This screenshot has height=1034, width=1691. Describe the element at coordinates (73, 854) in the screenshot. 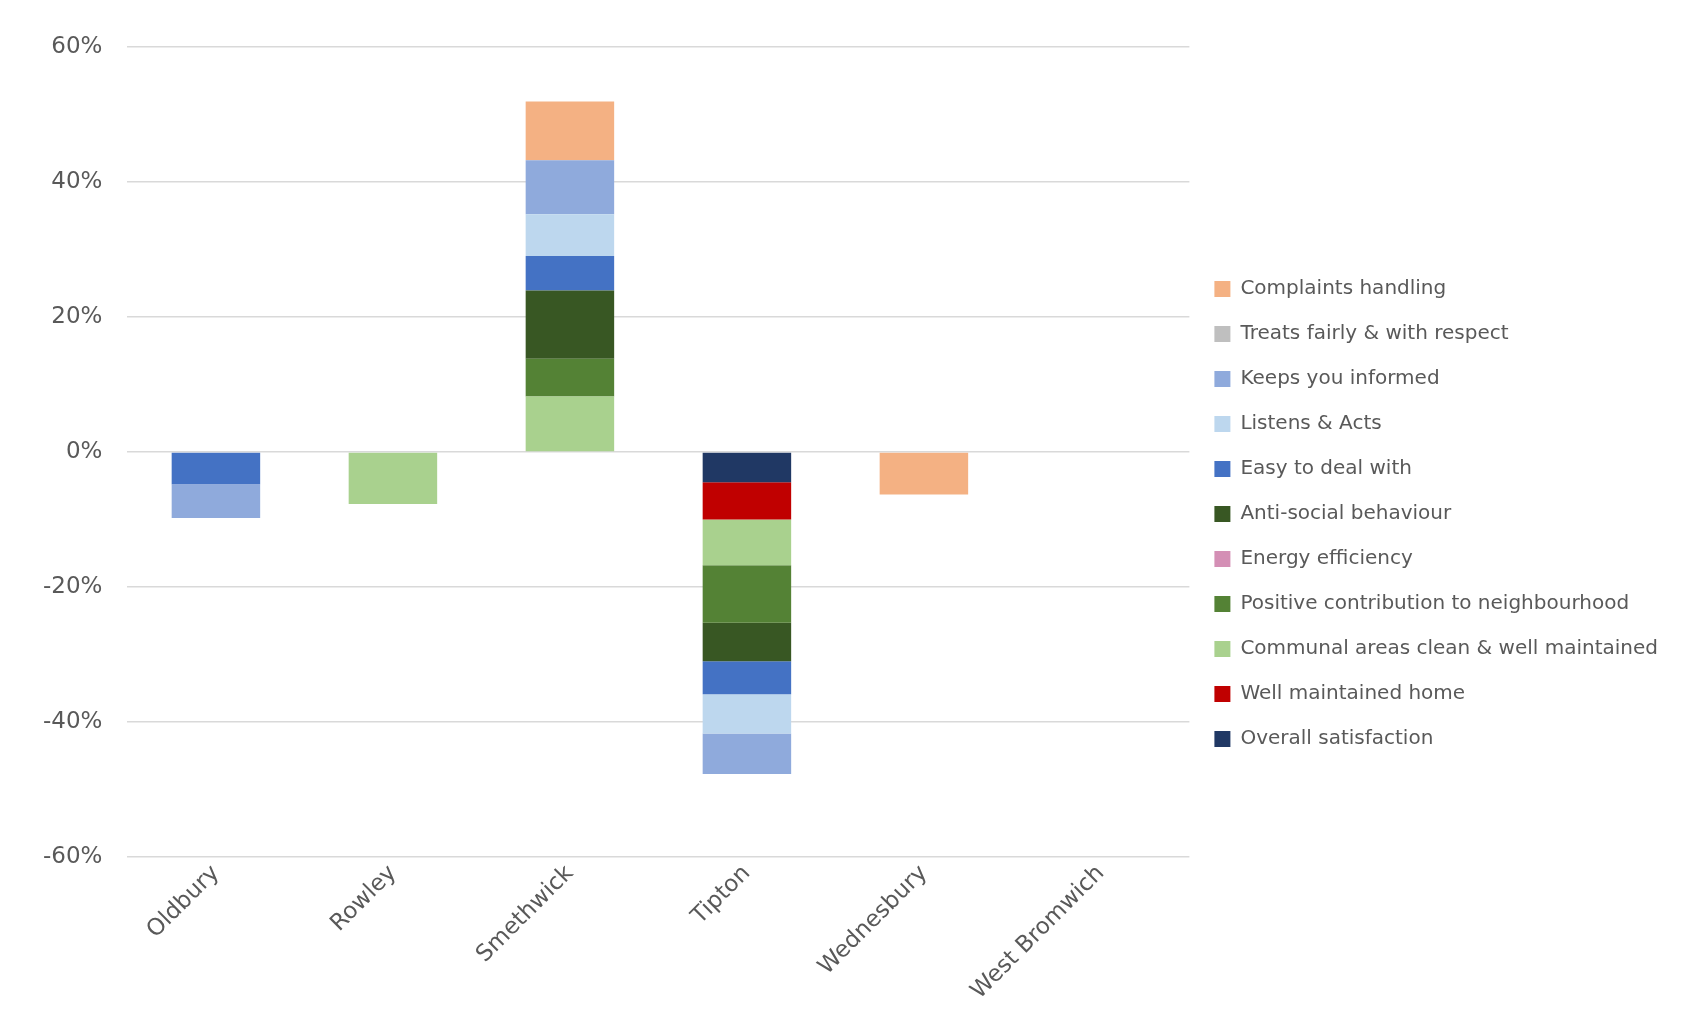

I see `y-tick-label: -60%` at that location.